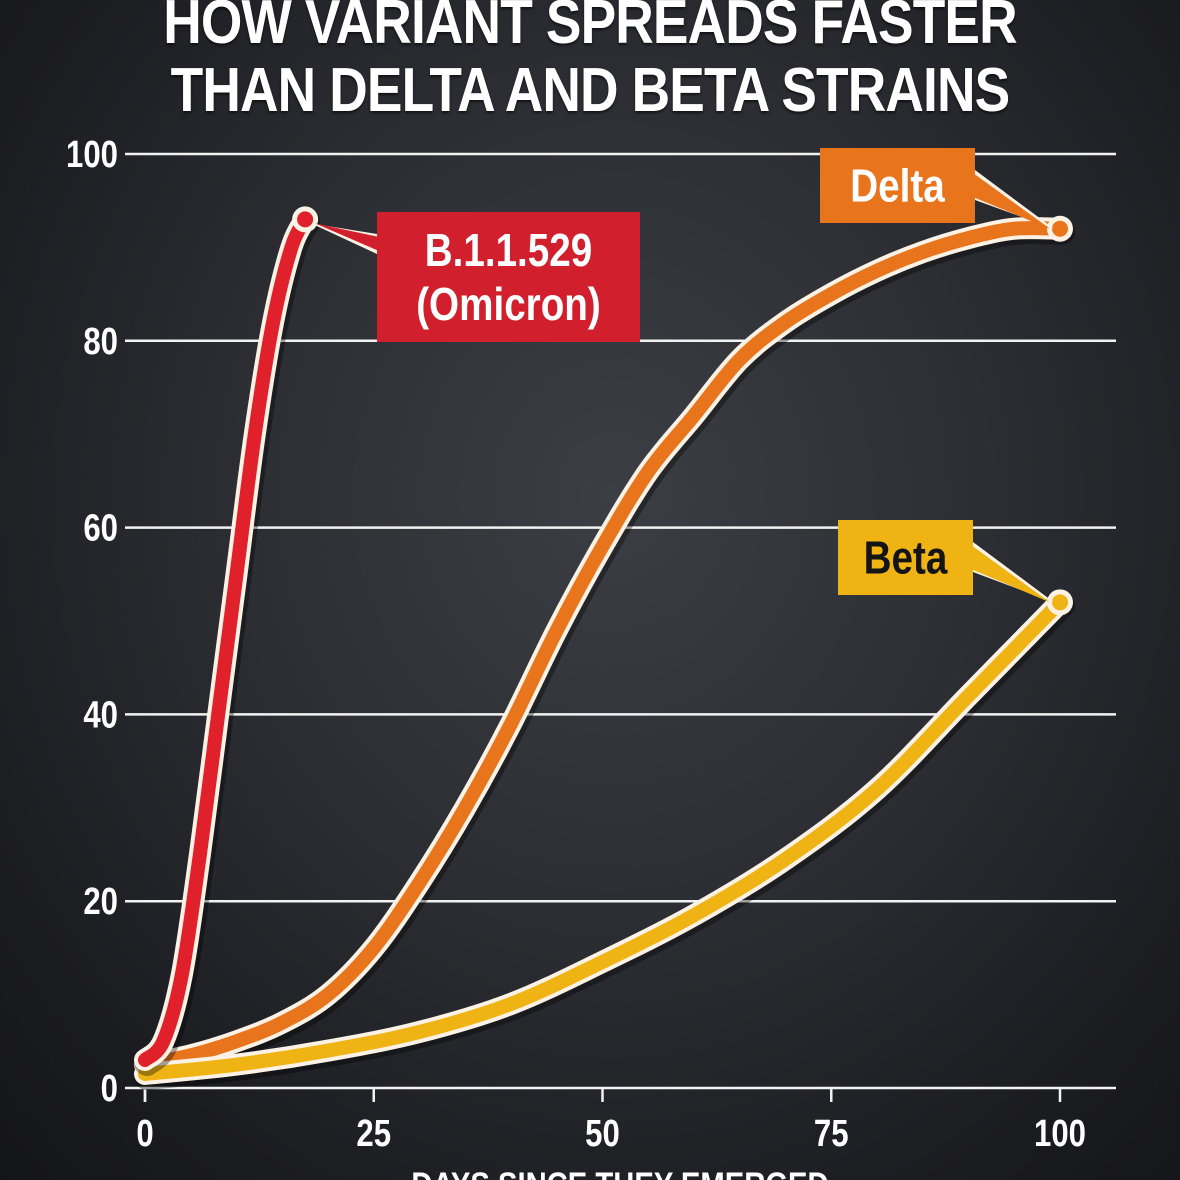 The width and height of the screenshot is (1180, 1180). What do you see at coordinates (144, 1134) in the screenshot?
I see `x-tick-label: 0` at bounding box center [144, 1134].